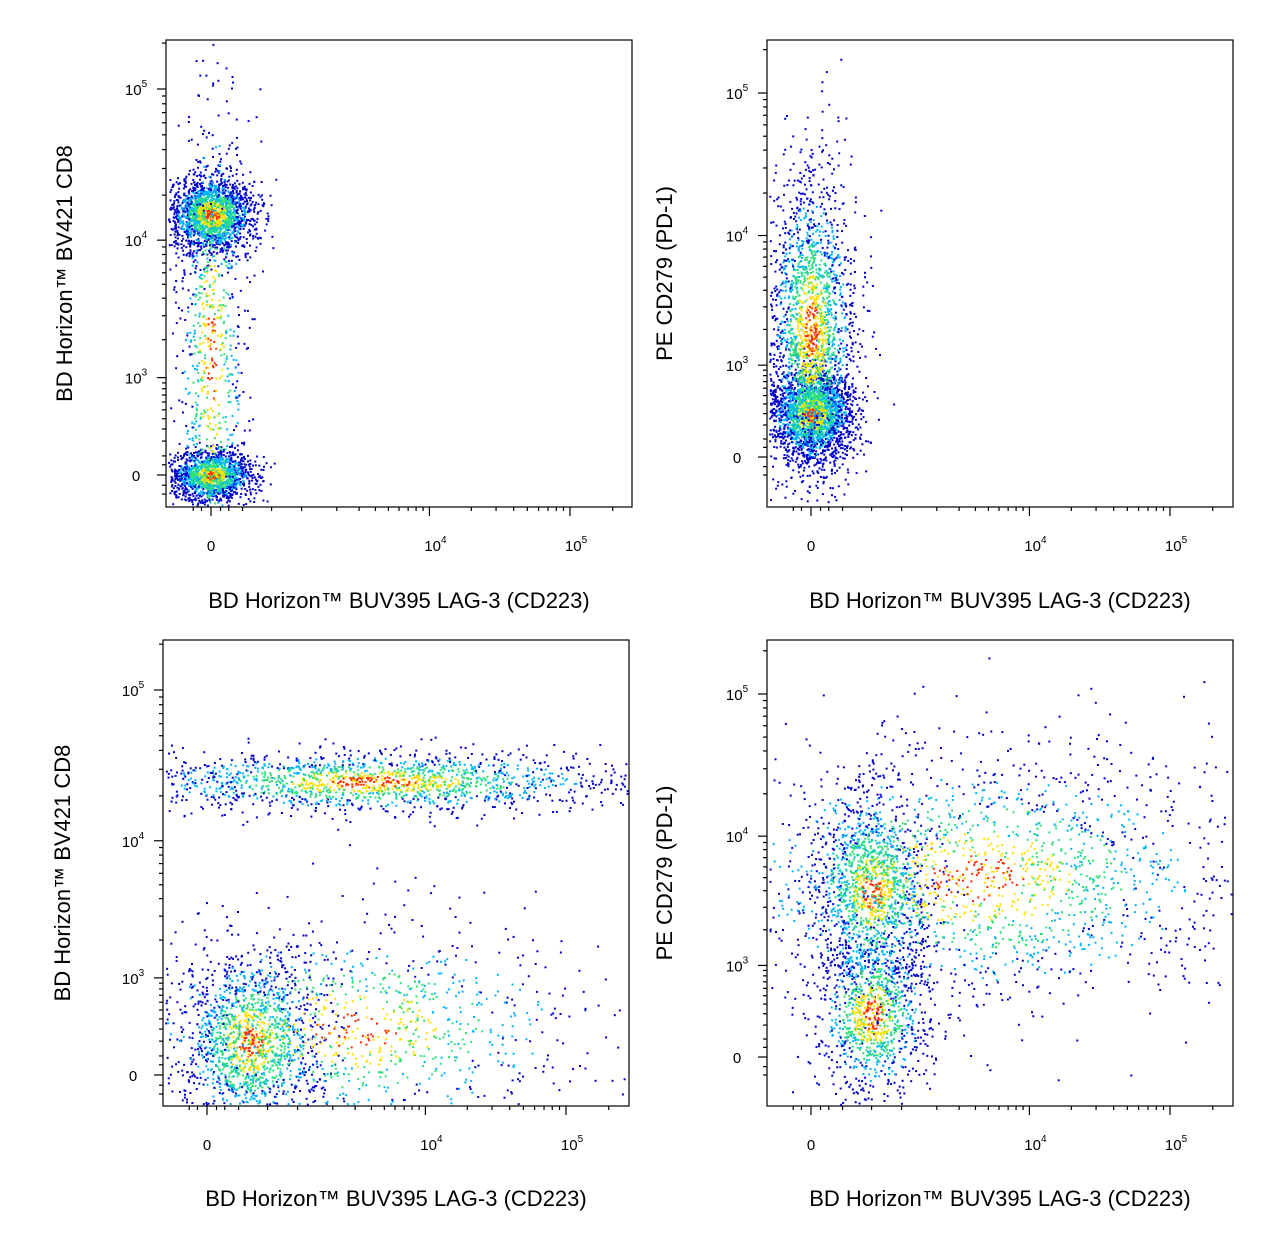  I want to click on data-points, so click(832, 281).